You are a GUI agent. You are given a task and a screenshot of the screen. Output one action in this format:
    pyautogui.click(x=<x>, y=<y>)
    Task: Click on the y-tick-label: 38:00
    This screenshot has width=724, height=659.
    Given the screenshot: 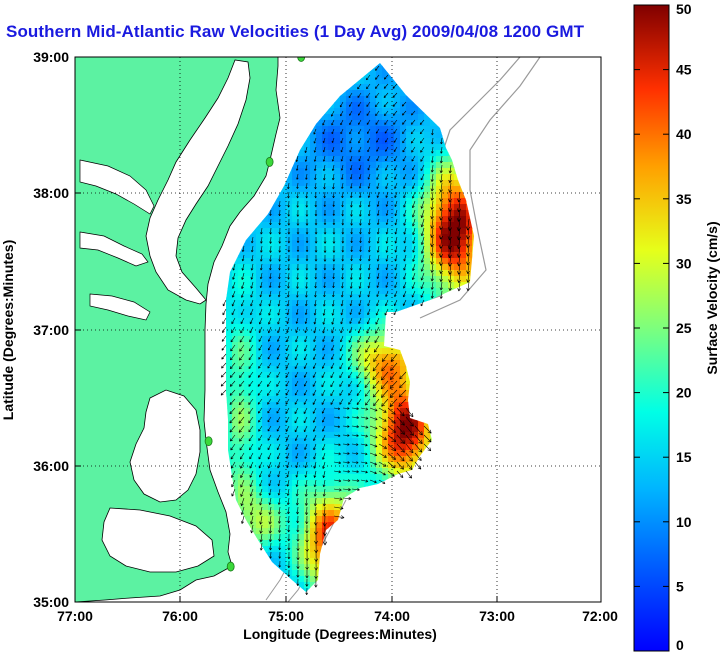 What is the action you would take?
    pyautogui.click(x=51, y=193)
    